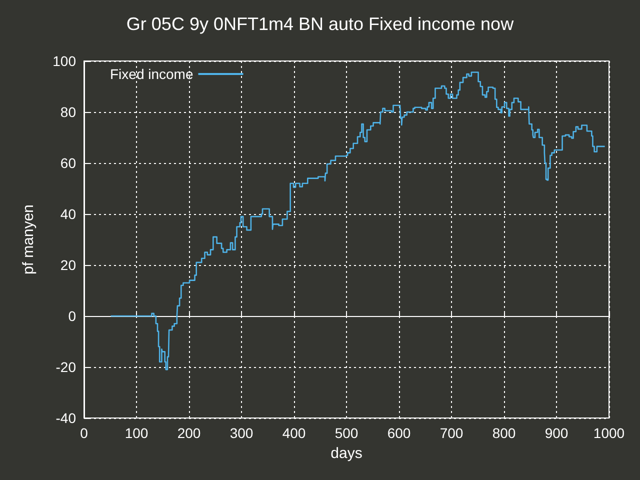 Image resolution: width=640 pixels, height=480 pixels. Describe the element at coordinates (189, 433) in the screenshot. I see `x-tick-label: 200` at that location.